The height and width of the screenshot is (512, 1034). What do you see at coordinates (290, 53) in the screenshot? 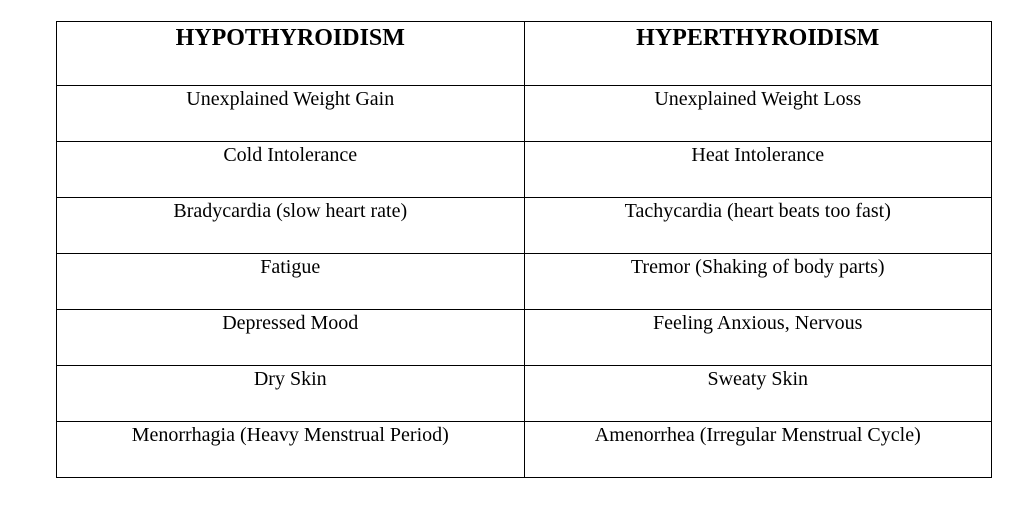
I see `header-hypothyroidism: HYPOTHYROIDISM` at bounding box center [290, 53].